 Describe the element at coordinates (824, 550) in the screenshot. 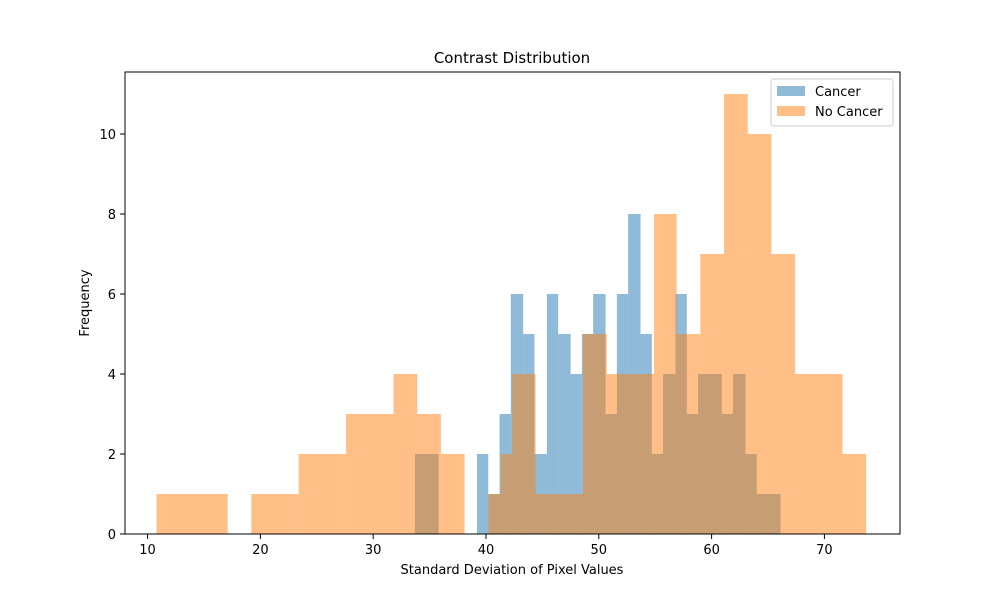

I see `x-tick-label: 70` at that location.